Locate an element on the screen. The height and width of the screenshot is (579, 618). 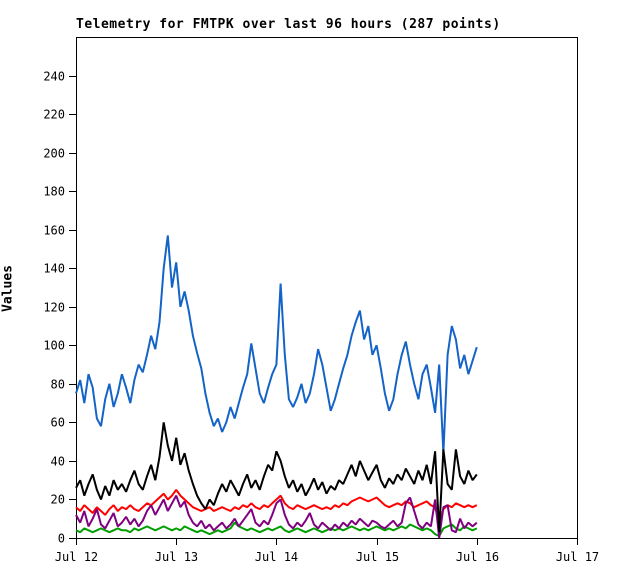
y-tick-label: 60 is located at coordinates (58, 423).